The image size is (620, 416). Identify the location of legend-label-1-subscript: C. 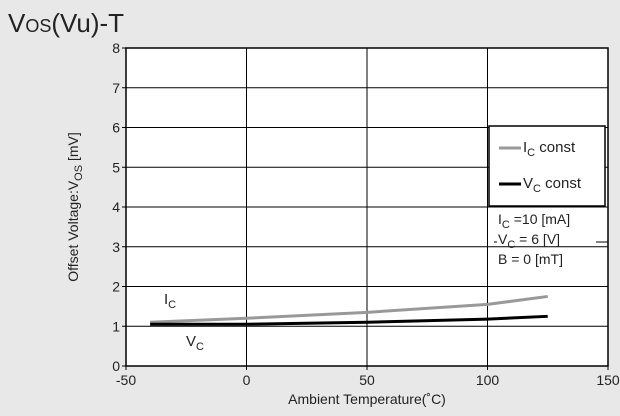
(531, 153).